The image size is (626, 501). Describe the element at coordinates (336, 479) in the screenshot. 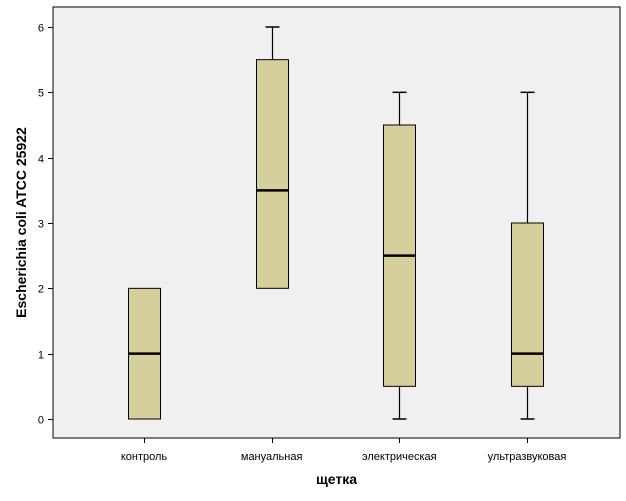

I see `x-axis-title: щетка` at that location.